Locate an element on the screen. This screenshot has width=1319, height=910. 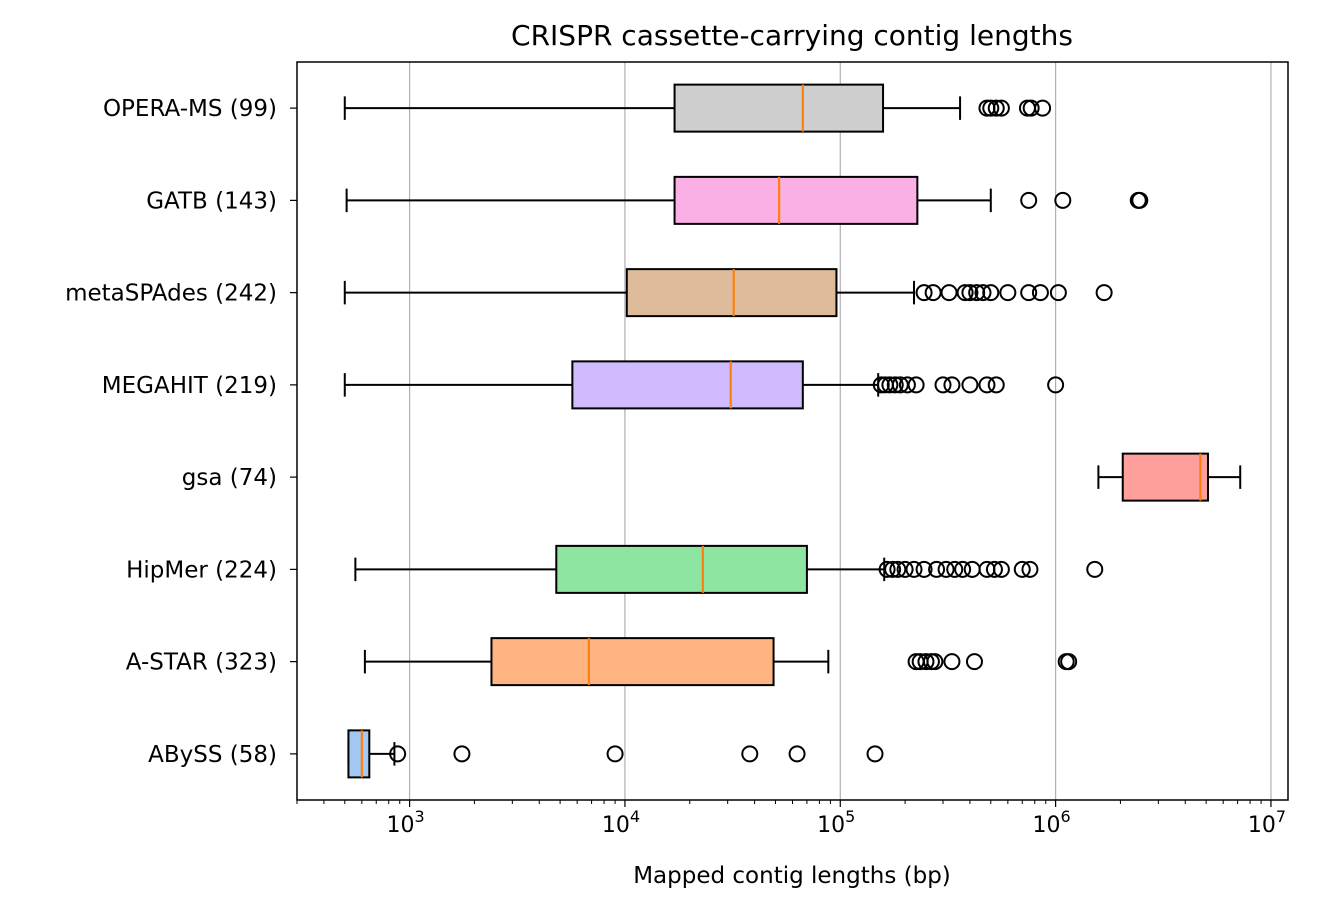
x-tick-exponent: 6 is located at coordinates (1066, 816).